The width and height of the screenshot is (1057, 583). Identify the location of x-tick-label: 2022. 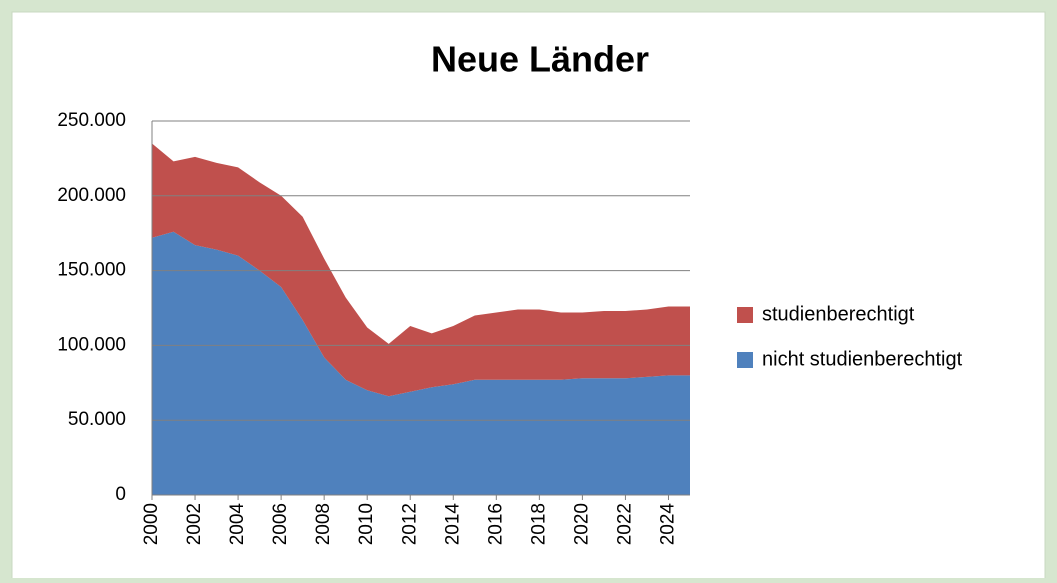
(624, 524).